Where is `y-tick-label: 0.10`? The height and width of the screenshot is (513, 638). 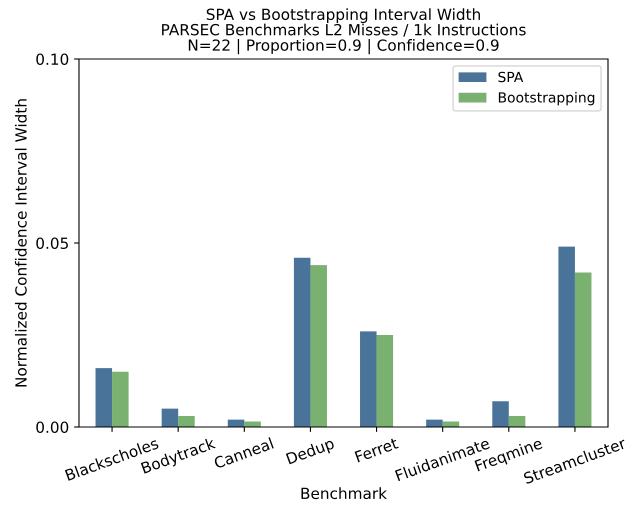
y-tick-label: 0.10 is located at coordinates (52, 59).